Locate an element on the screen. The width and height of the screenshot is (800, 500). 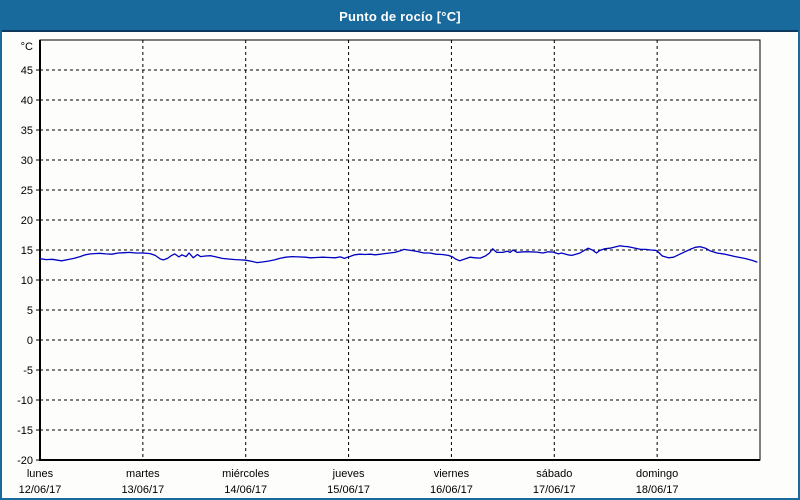
chart-title-bar: Punto de rocío [°C] is located at coordinates (400, 17).